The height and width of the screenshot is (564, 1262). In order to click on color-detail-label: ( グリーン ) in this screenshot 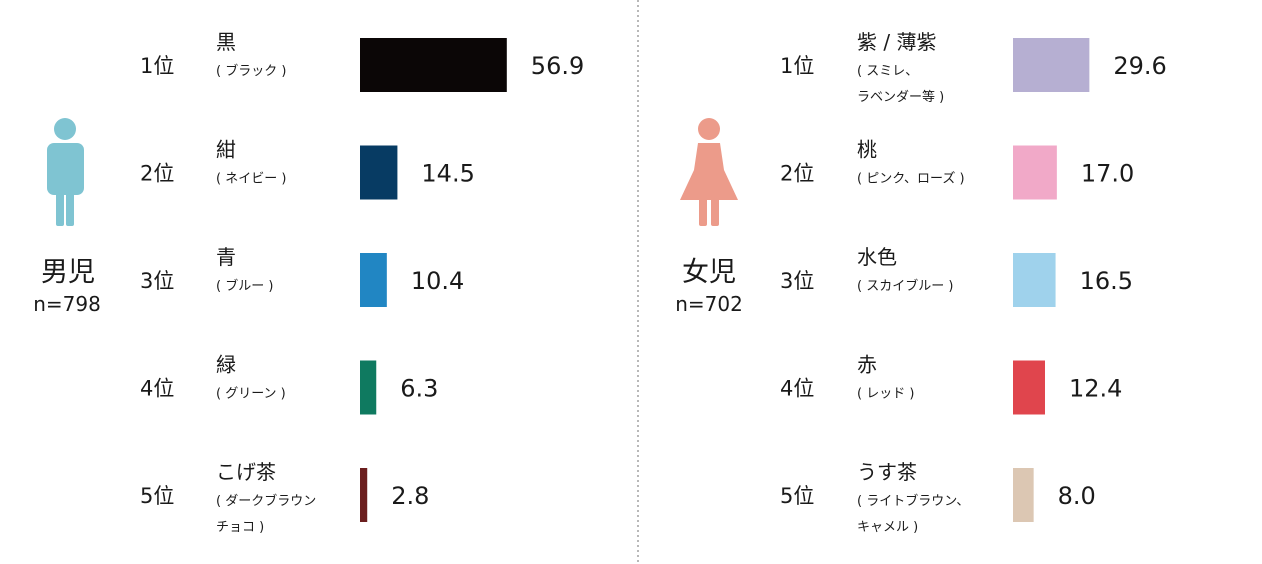, I will do `click(251, 394)`.